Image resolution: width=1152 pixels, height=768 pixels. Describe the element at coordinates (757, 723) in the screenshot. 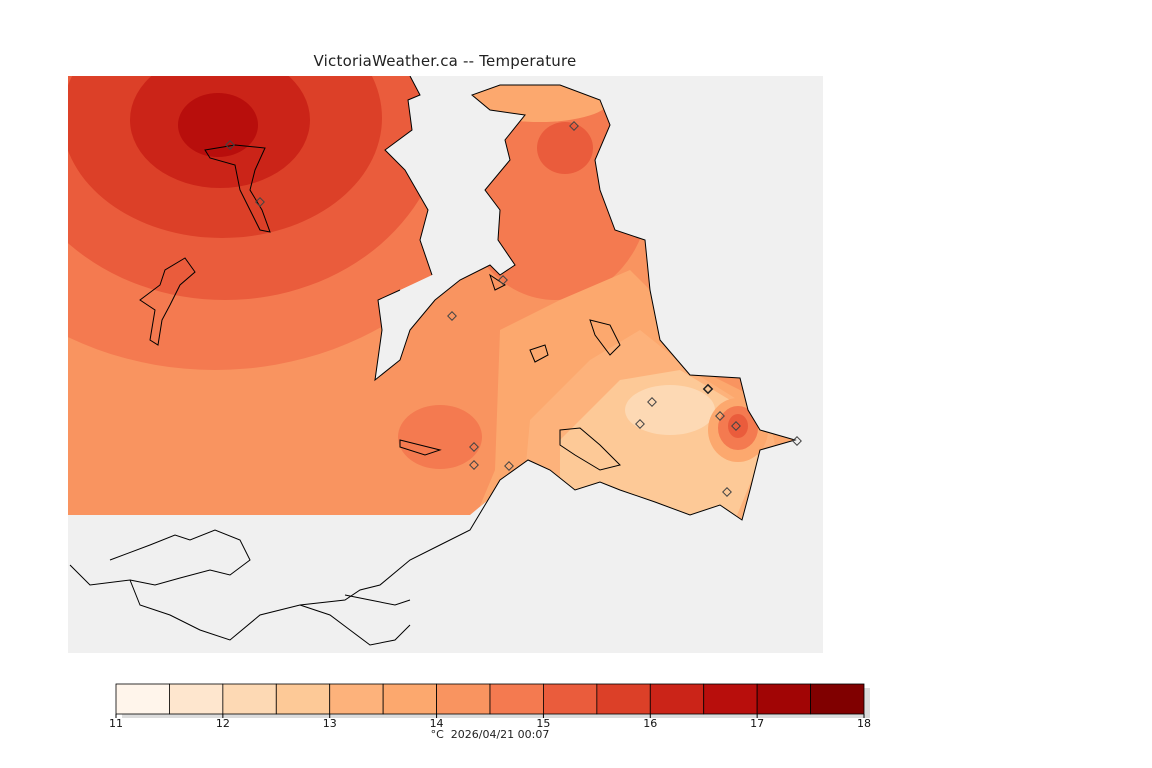

I see `legend-tick-label: 17` at that location.